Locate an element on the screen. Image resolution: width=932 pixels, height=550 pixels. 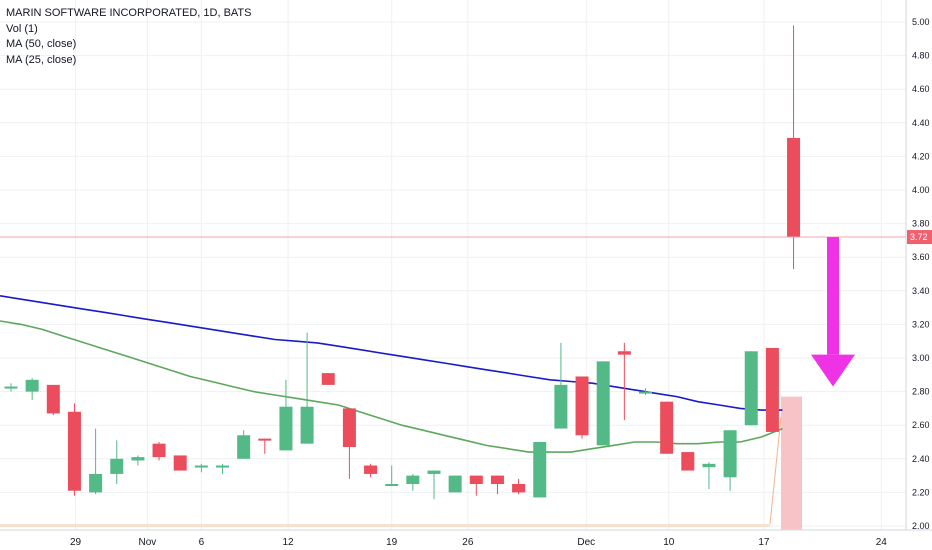
x-tick-label: 19 is located at coordinates (392, 542).